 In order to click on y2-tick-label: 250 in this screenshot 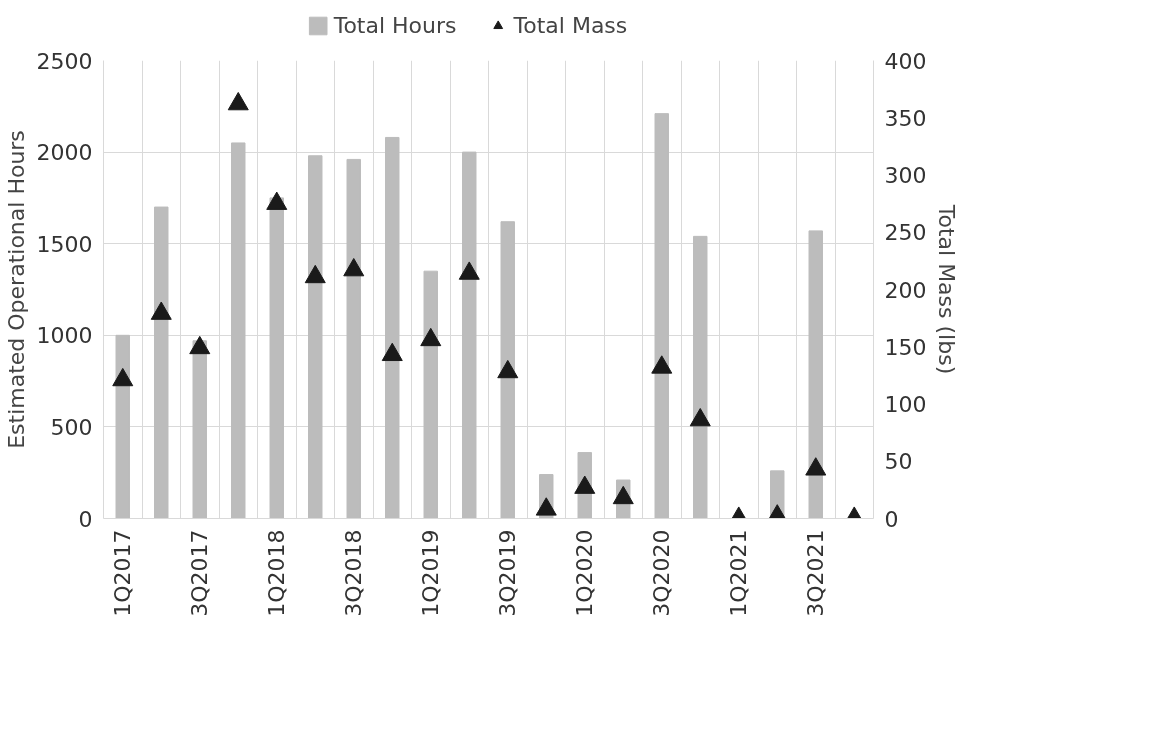, I will do `click(905, 233)`.